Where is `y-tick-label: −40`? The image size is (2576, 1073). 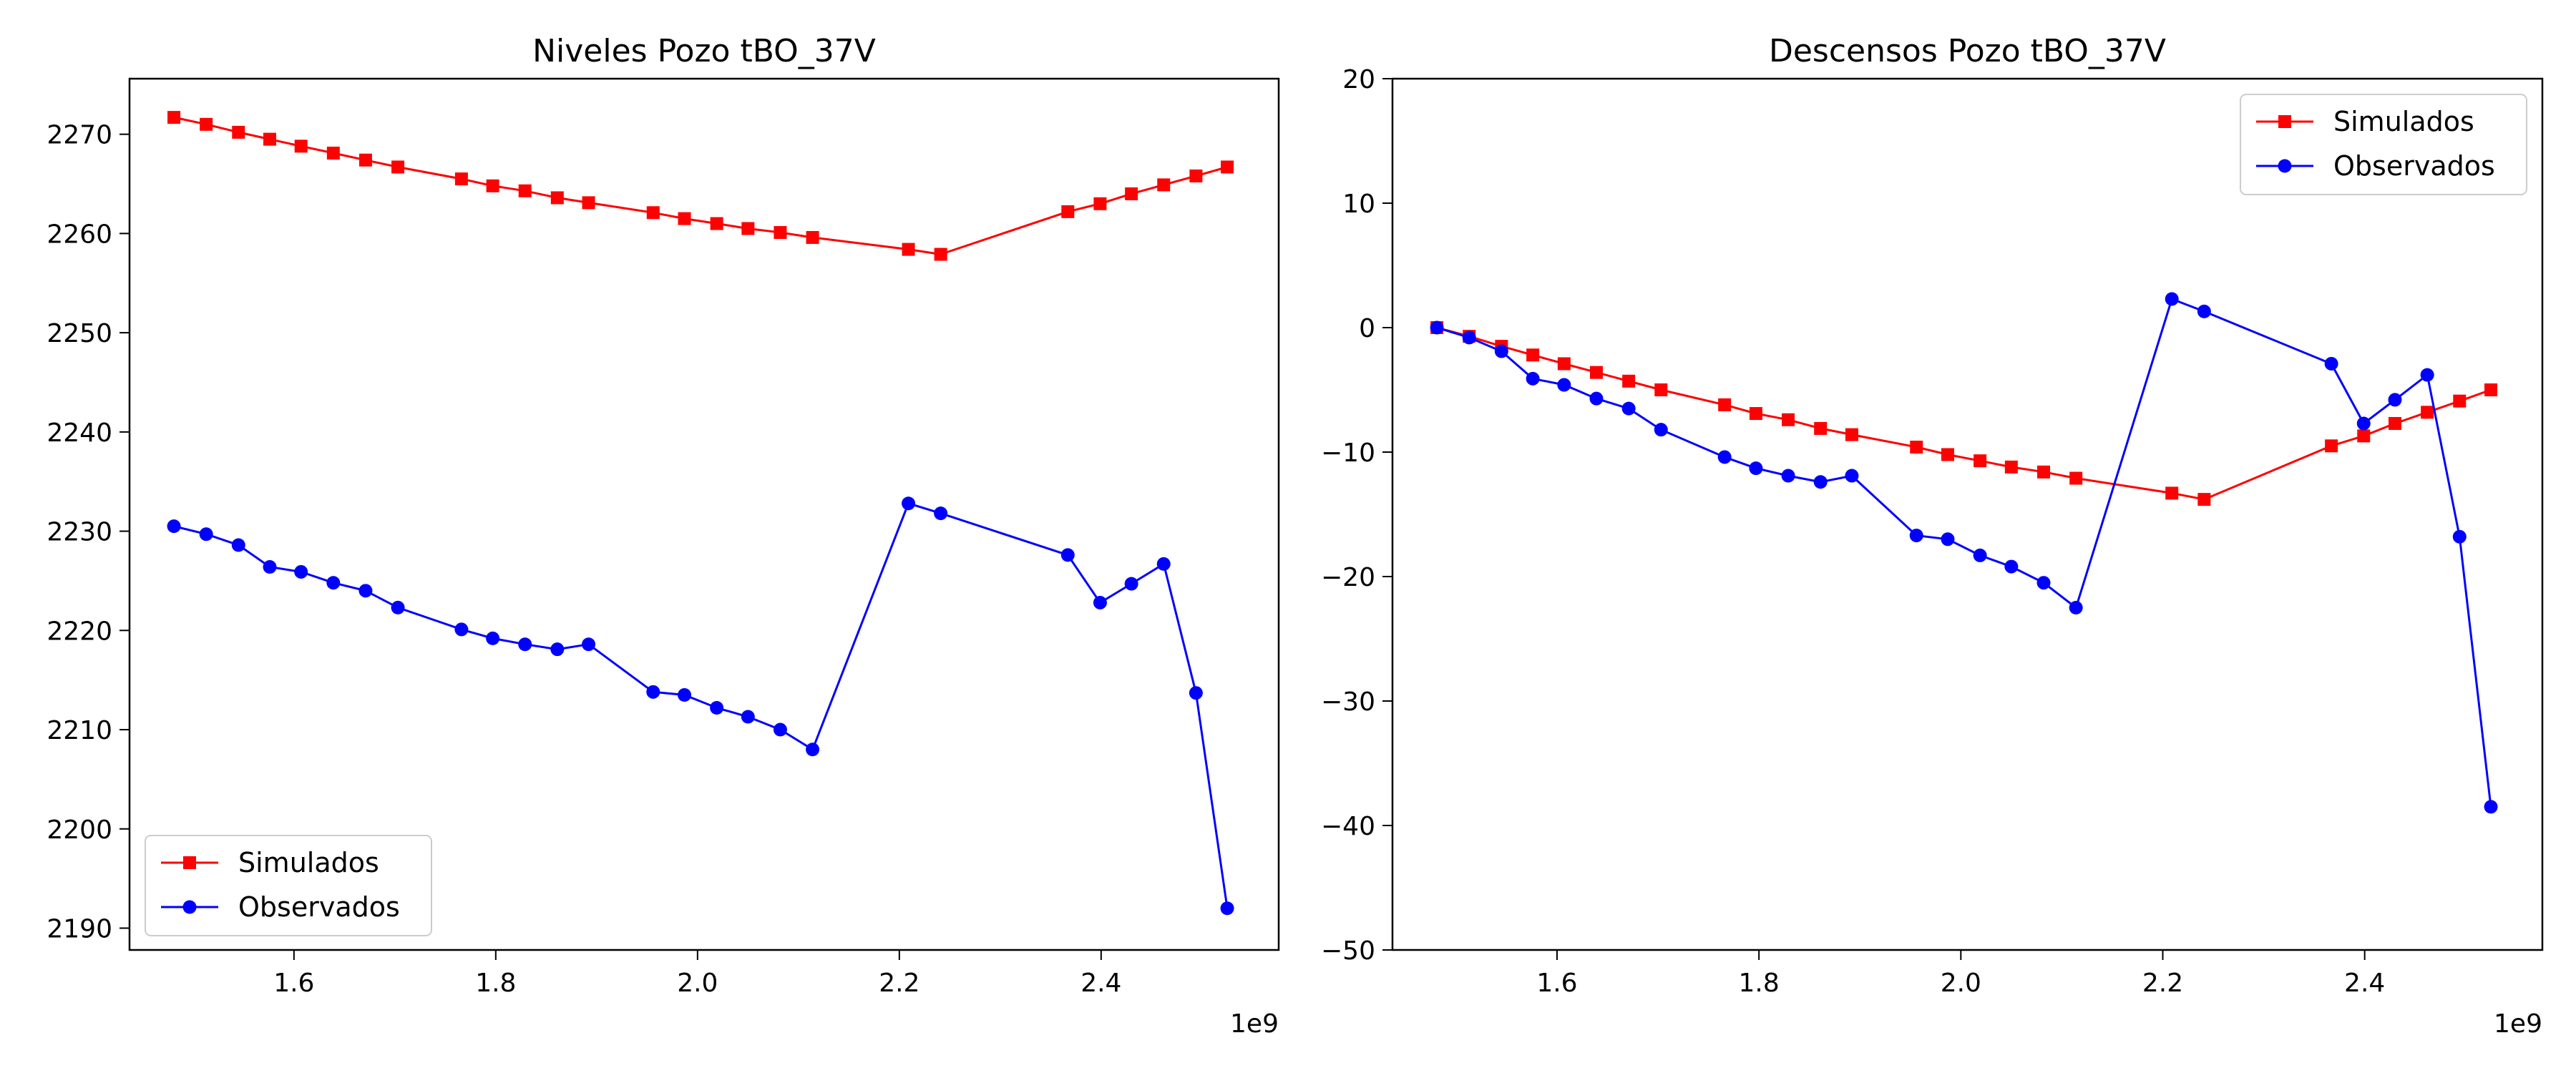
y-tick-label: −40 is located at coordinates (1348, 827).